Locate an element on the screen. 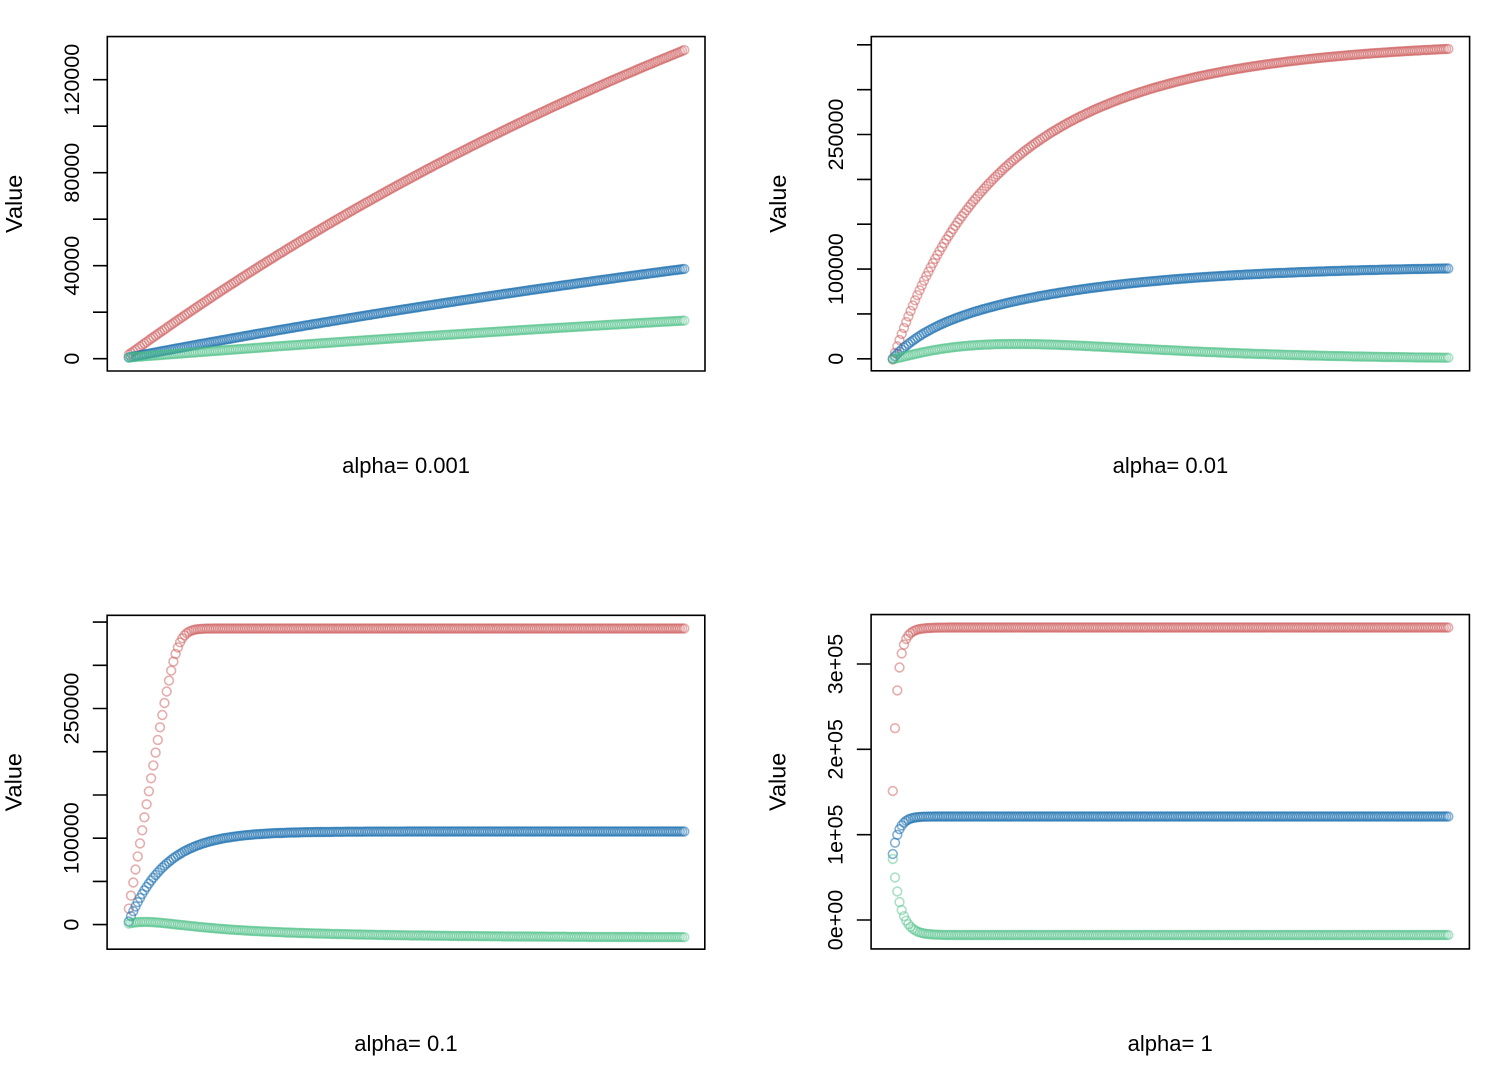  svg-text: 120000 is located at coordinates (72, 80).